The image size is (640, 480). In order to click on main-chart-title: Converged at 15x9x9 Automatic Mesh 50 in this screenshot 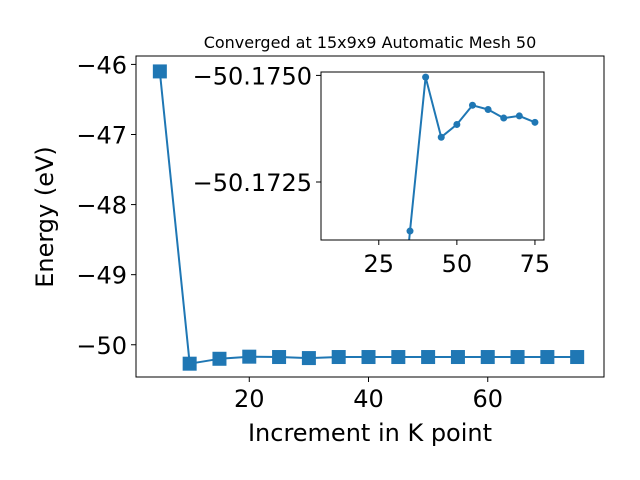, I will do `click(370, 42)`.